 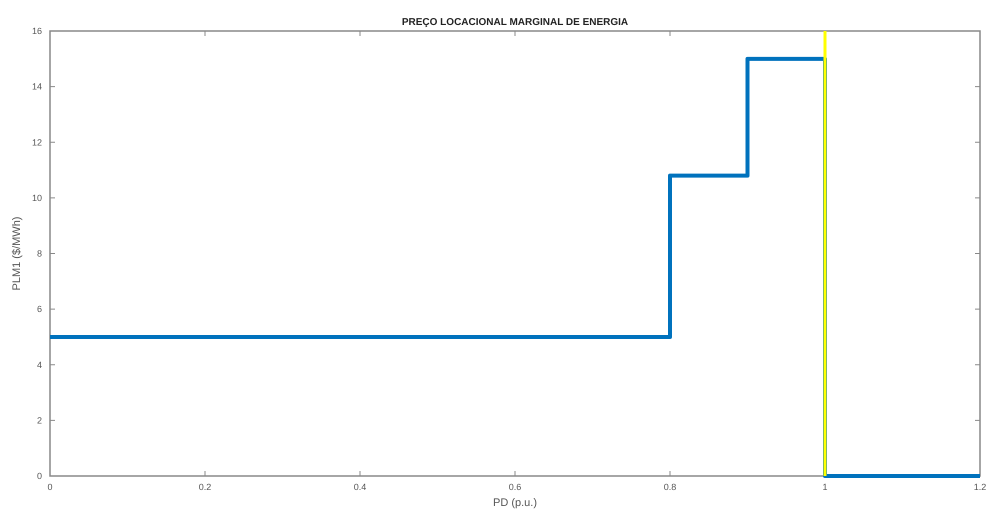 I want to click on y-axis-title: PLM1 ($/MWh), so click(x=17, y=253).